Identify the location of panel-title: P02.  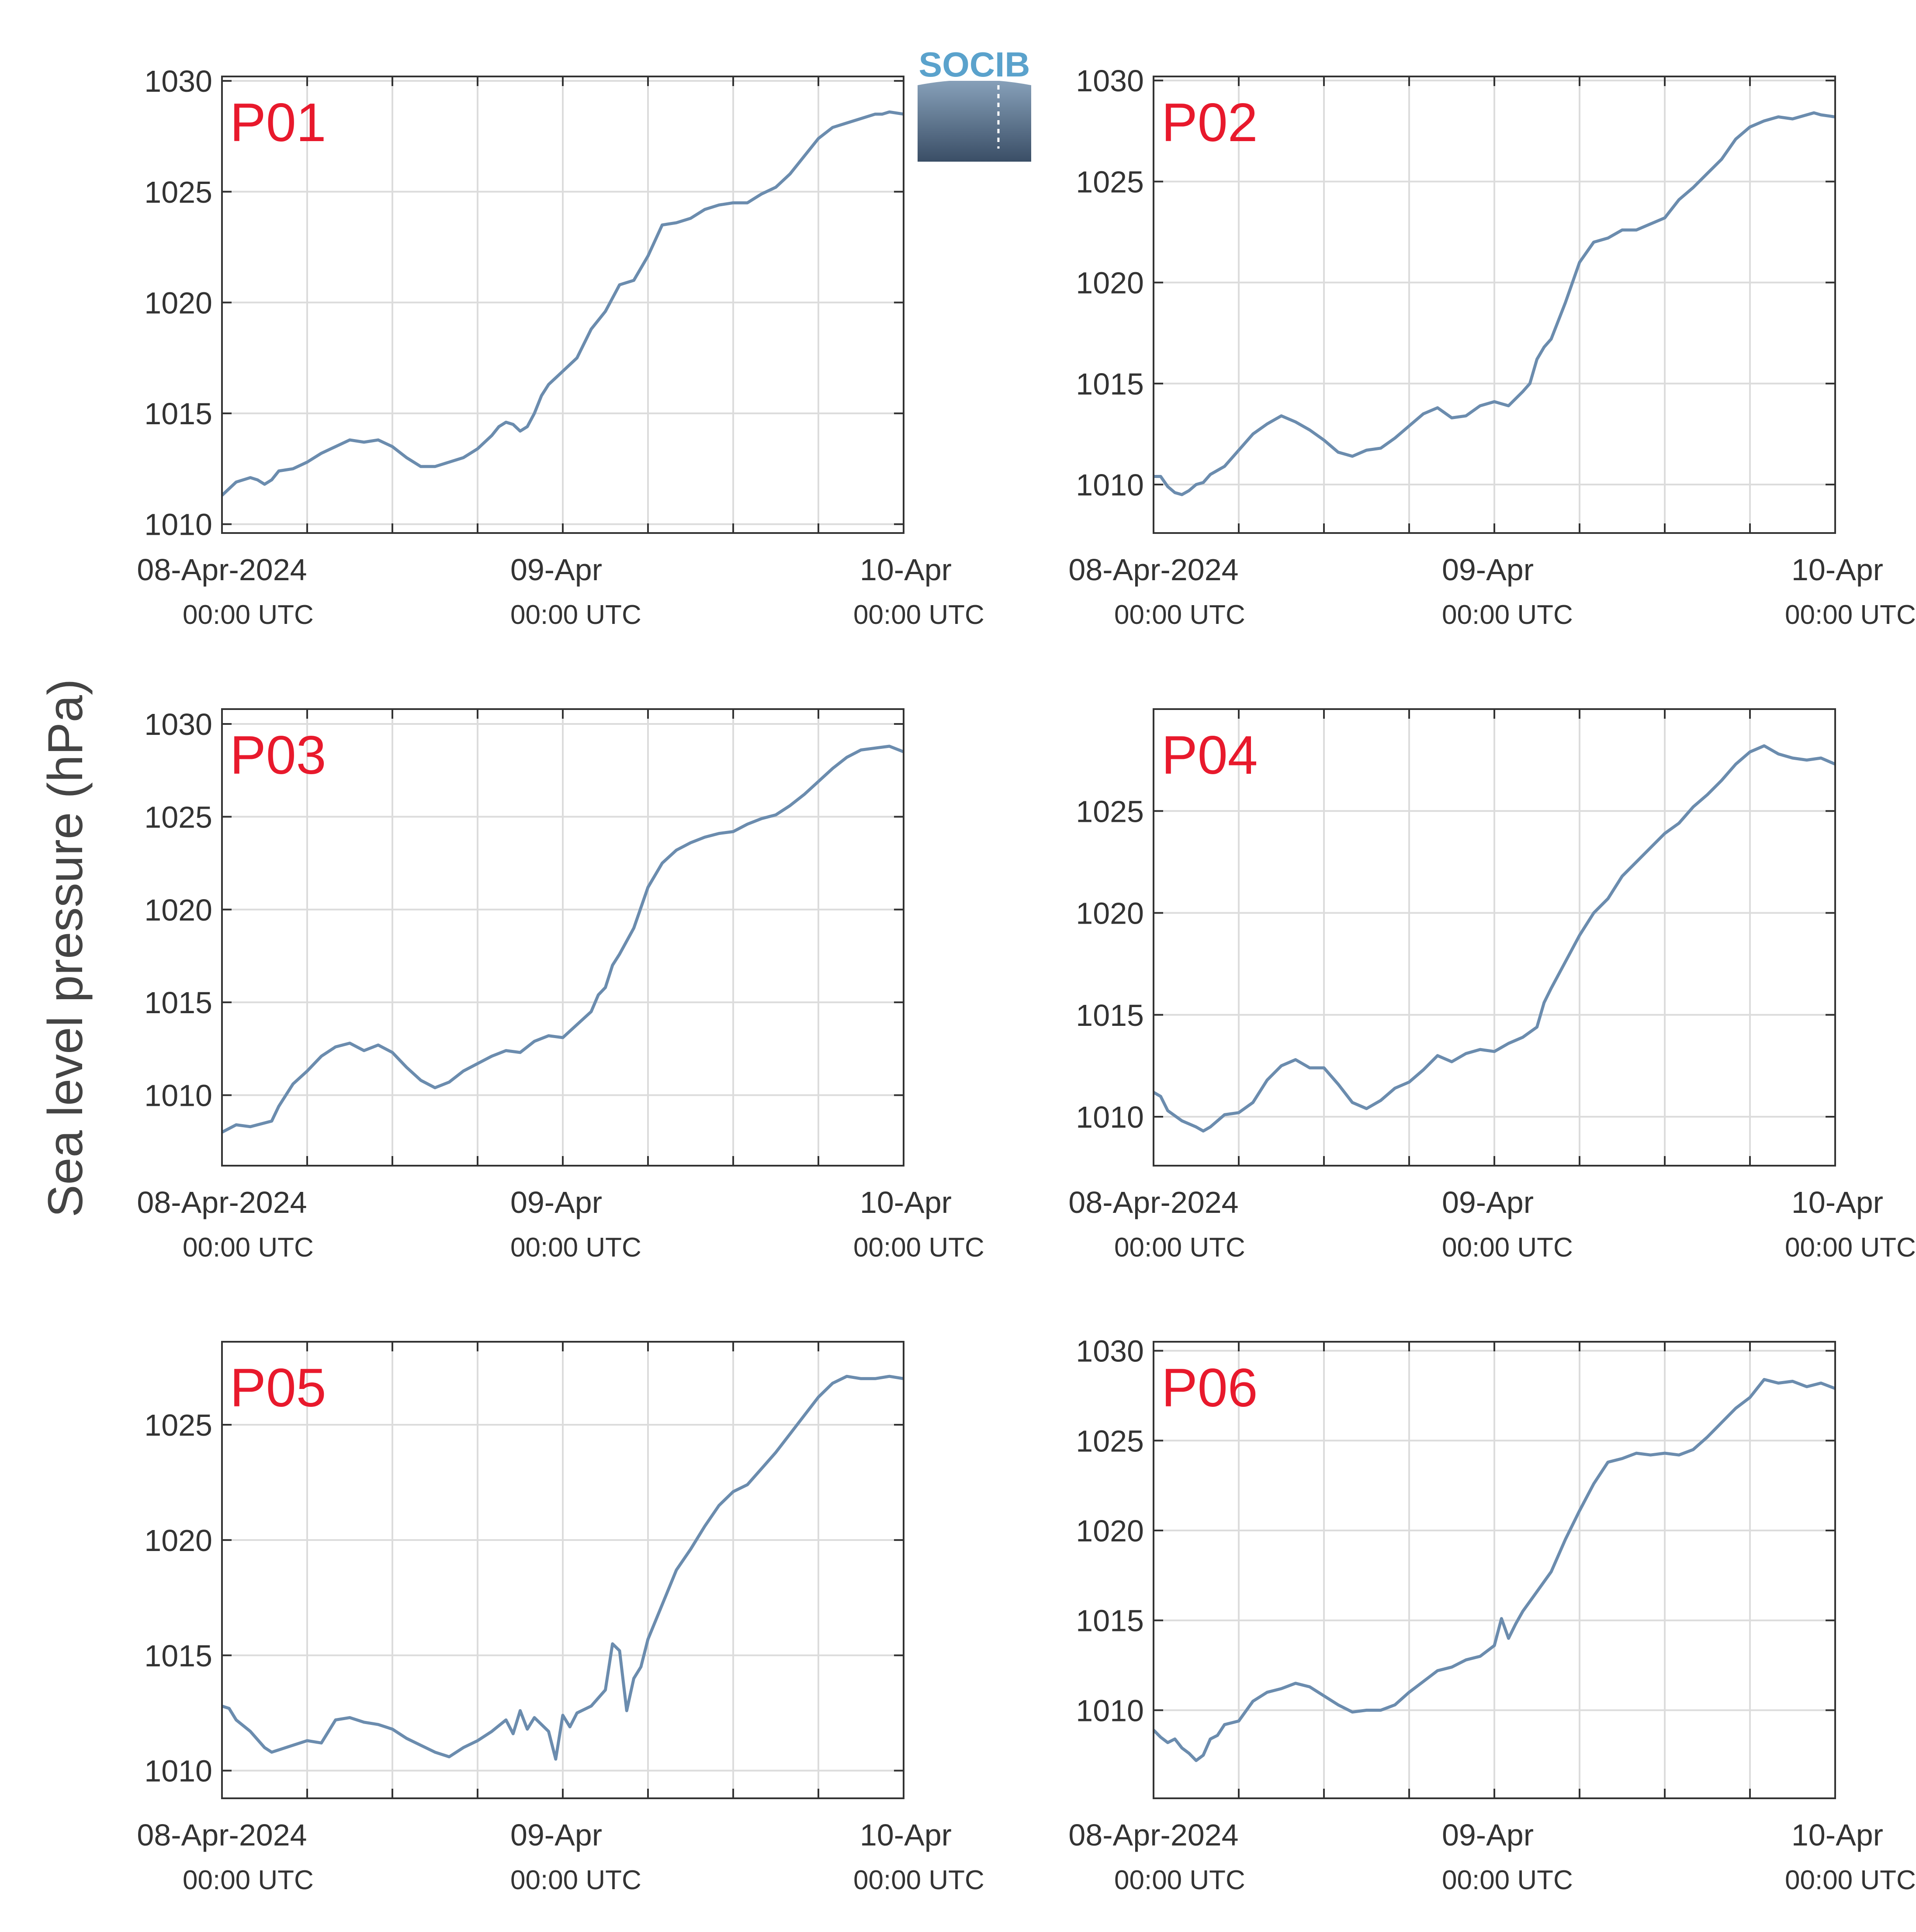
(1209, 123).